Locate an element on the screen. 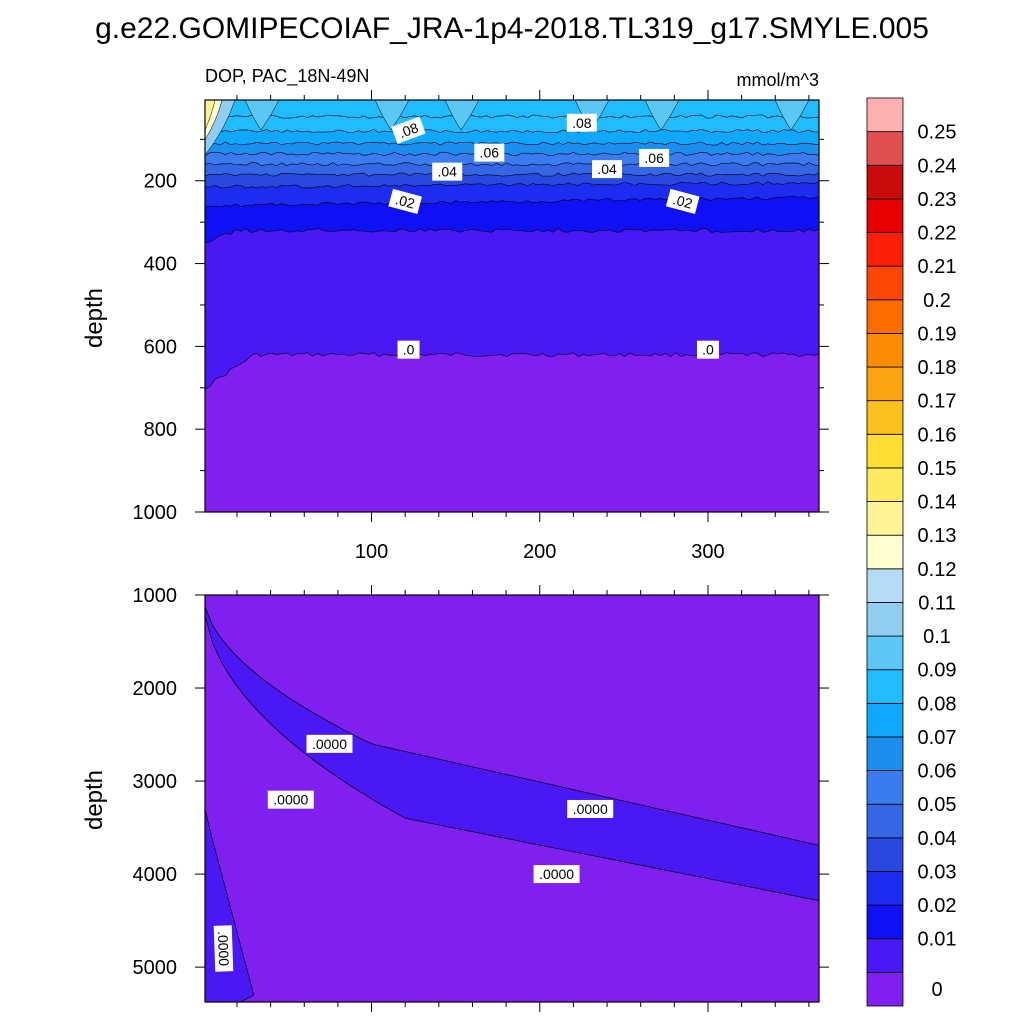 This screenshot has width=1024, height=1024. lower-y-tick-label: 5000 is located at coordinates (155, 968).